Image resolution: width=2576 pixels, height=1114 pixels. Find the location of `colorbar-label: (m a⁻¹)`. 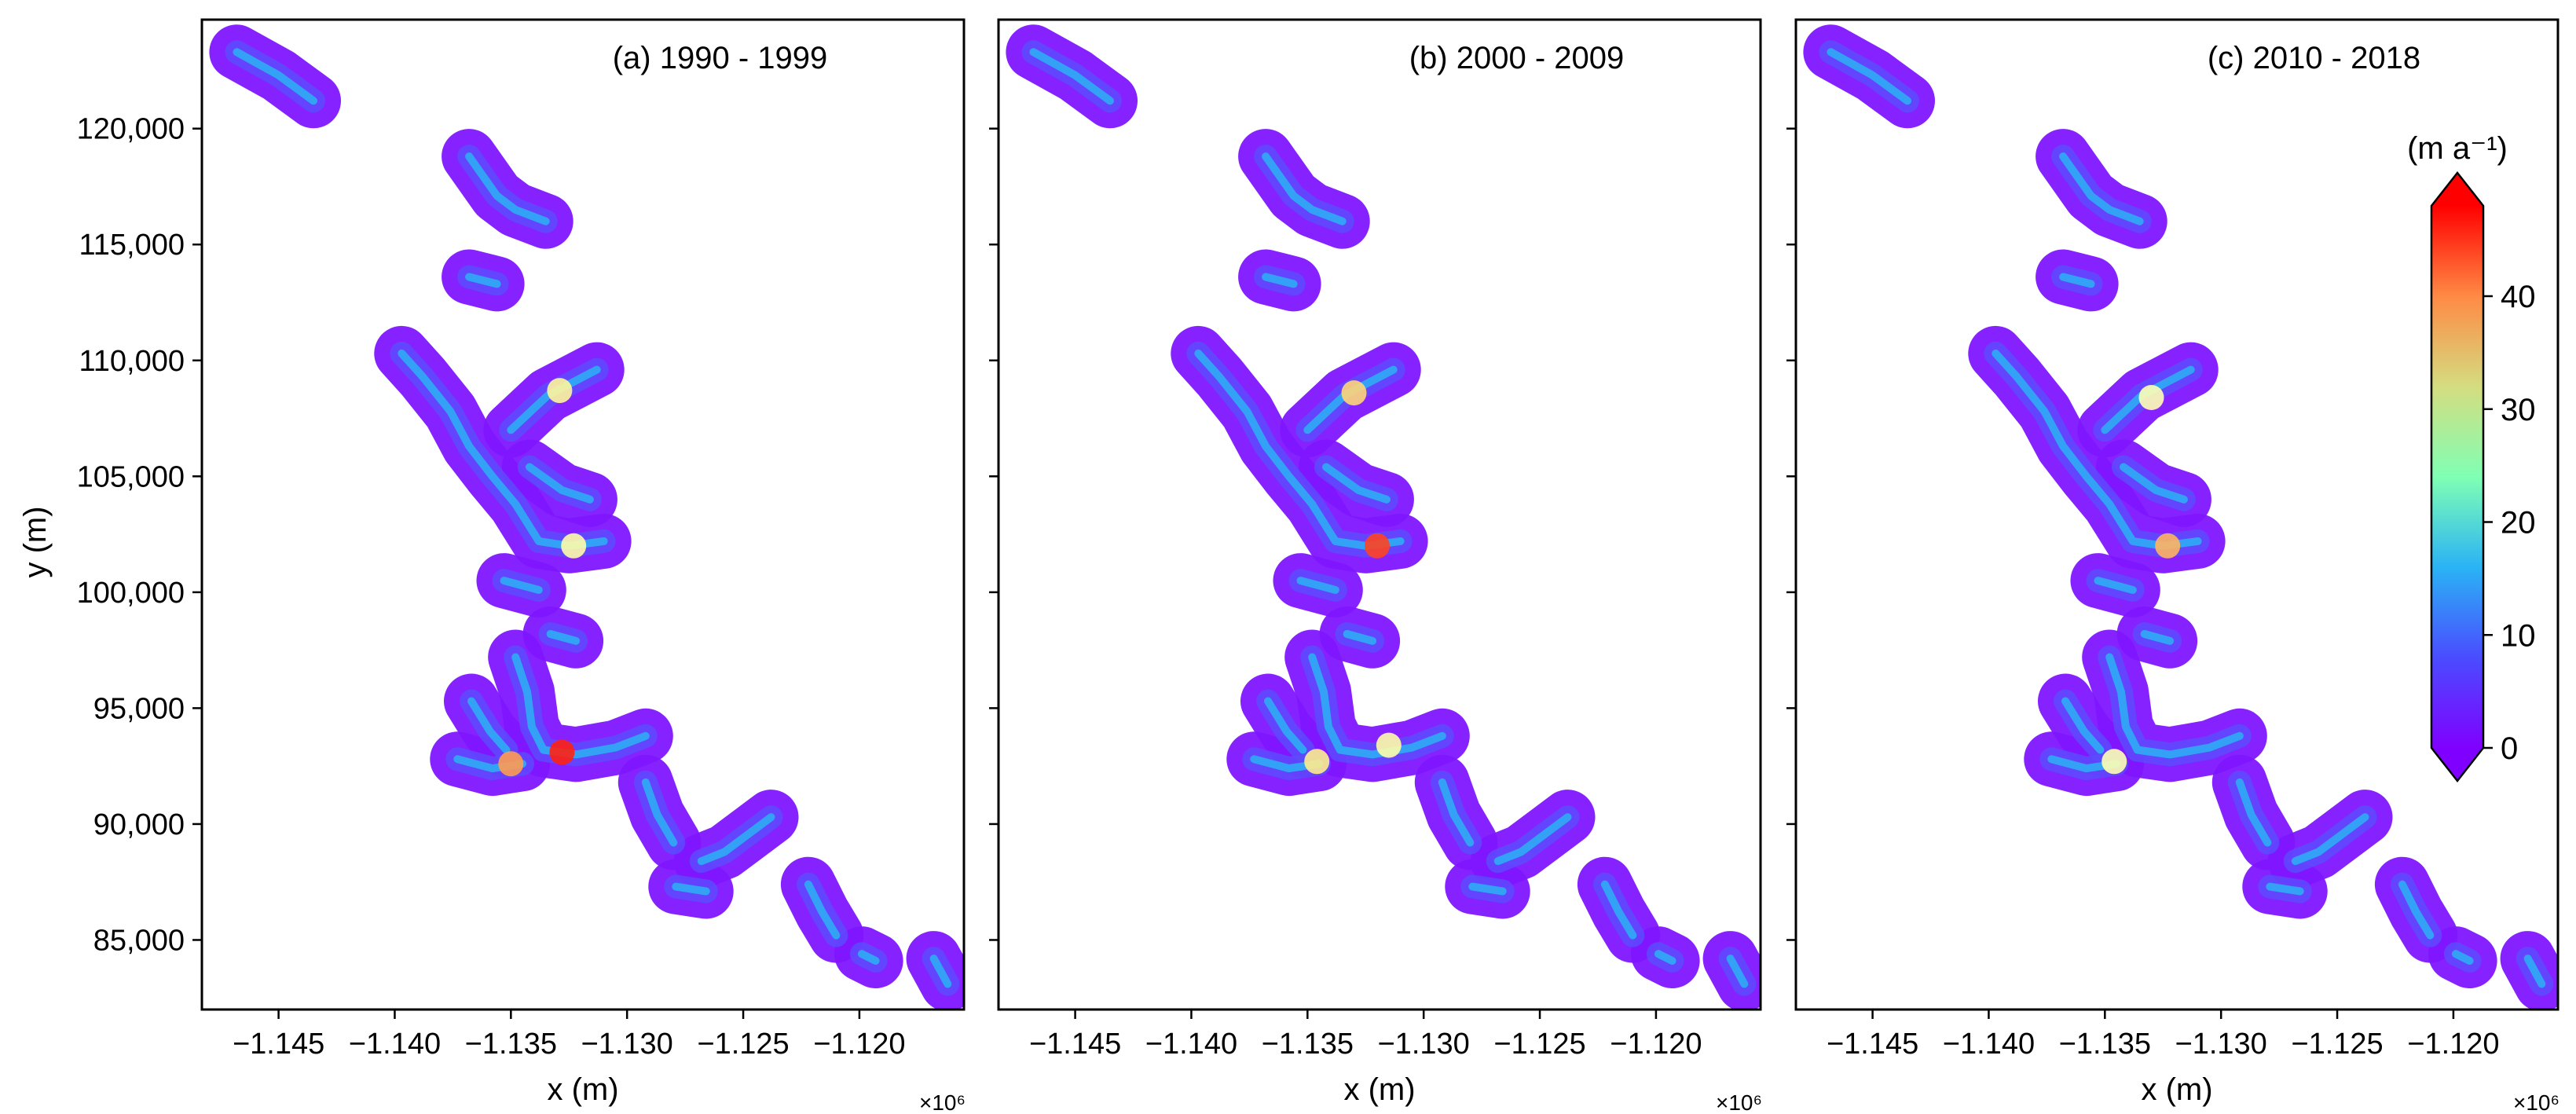

colorbar-label: (m a⁻¹) is located at coordinates (2457, 149).